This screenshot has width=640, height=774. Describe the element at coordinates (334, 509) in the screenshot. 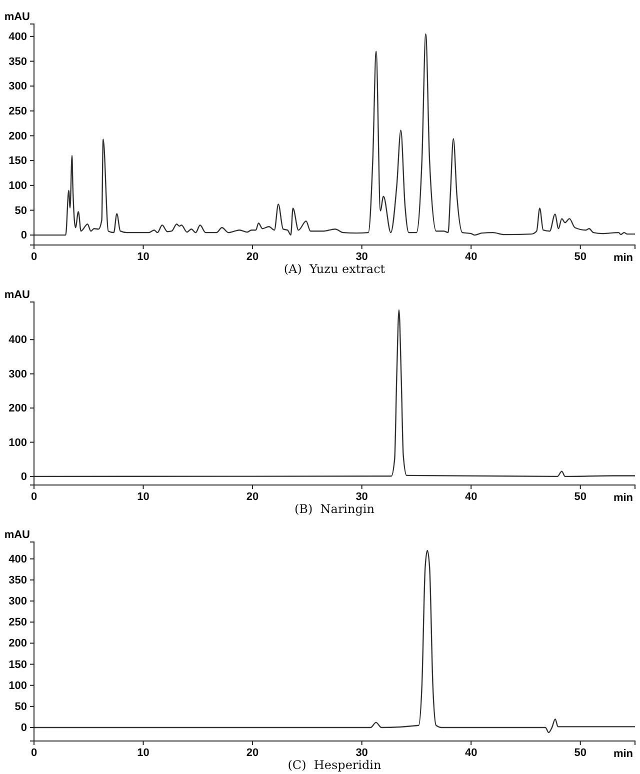

I see `text: (B) Naringin` at that location.